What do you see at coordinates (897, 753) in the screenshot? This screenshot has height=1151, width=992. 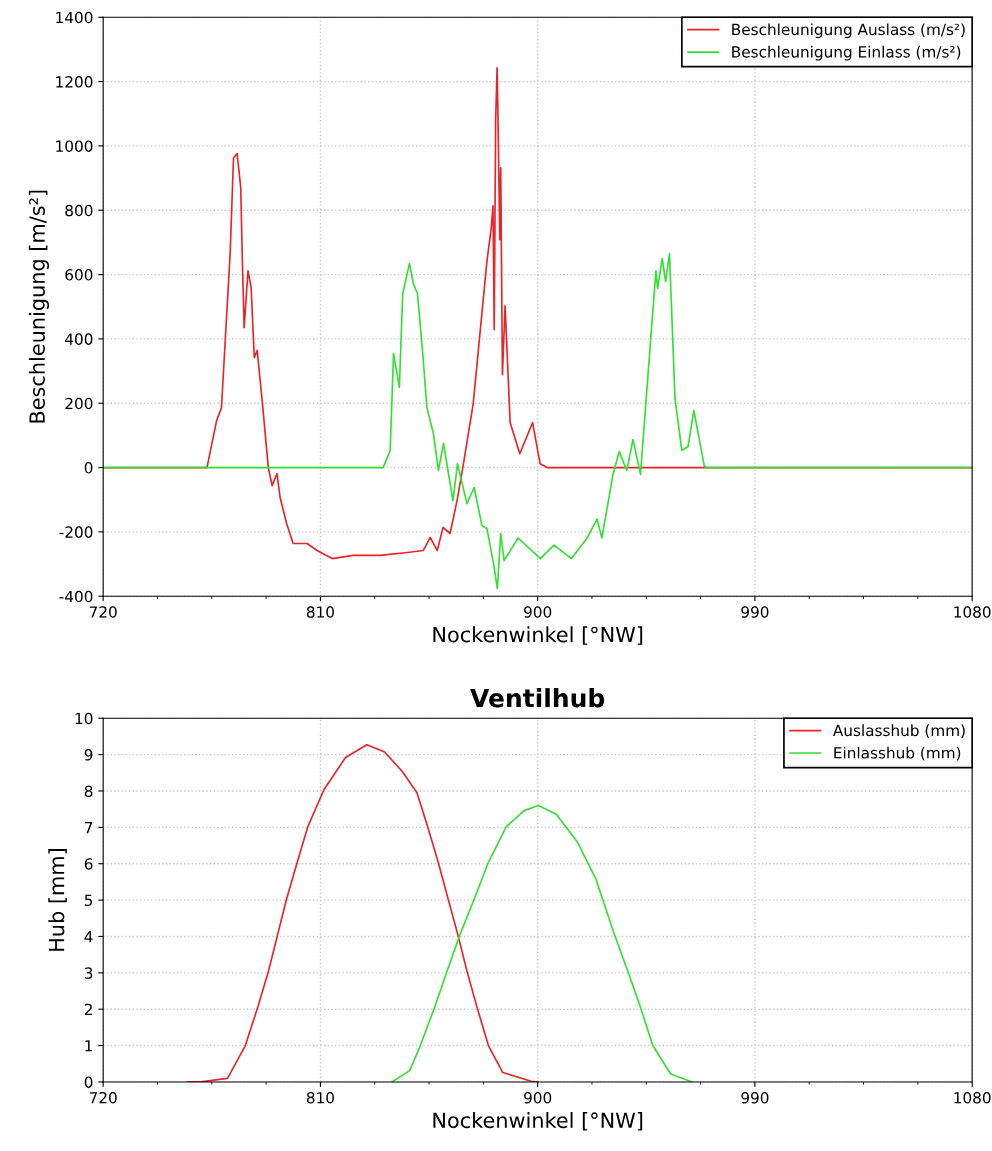 I see `legend-label: Einlasshub (mm)` at bounding box center [897, 753].